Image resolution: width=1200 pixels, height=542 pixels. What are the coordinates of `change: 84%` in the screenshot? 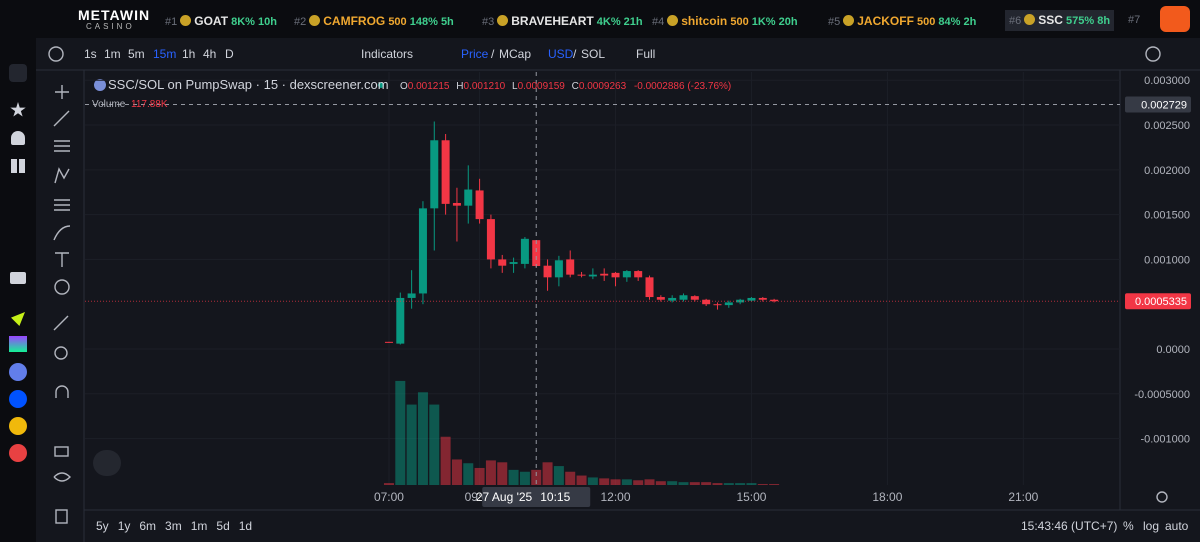 It's located at (949, 22).